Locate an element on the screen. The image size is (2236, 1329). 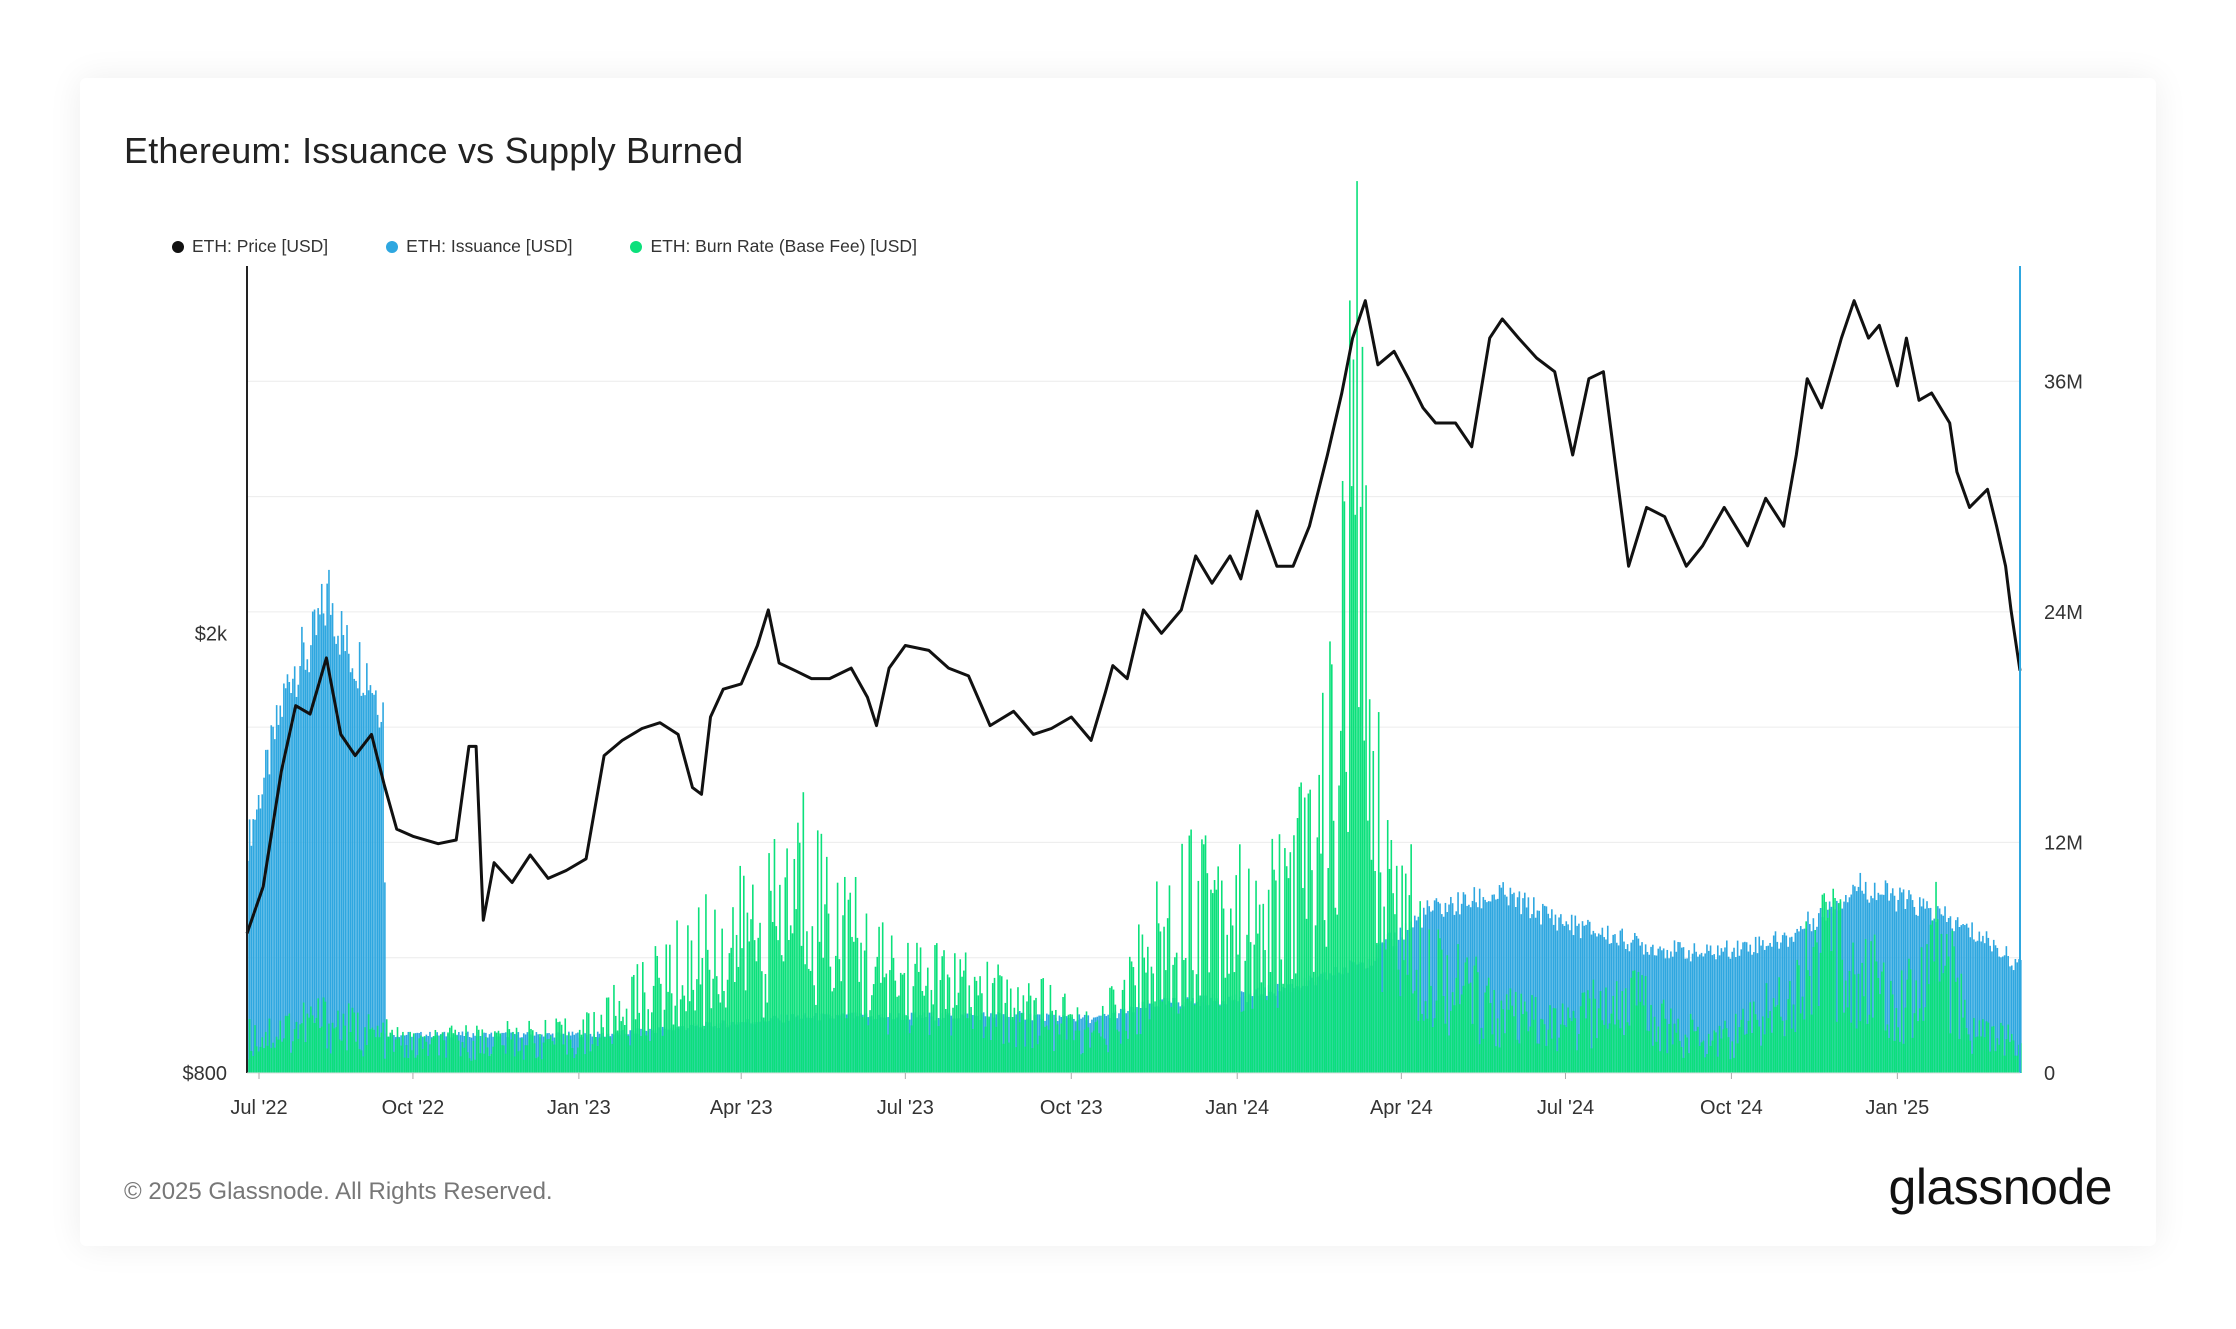
legend-item-burn: ETH: Burn Rate (Base Fee) [USD] is located at coordinates (773, 246).